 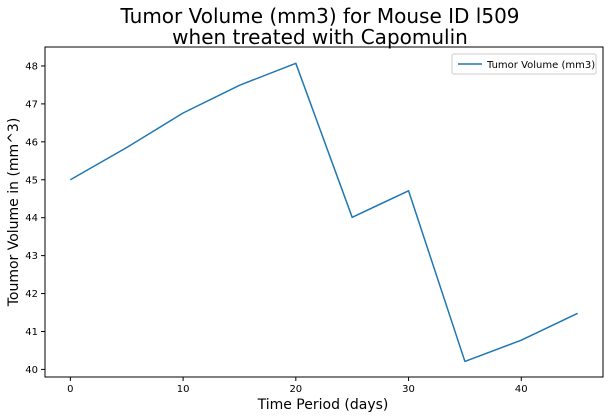 I want to click on y-axis: 40 41 42 43 44 45 46 47 48, so click(x=35, y=218).